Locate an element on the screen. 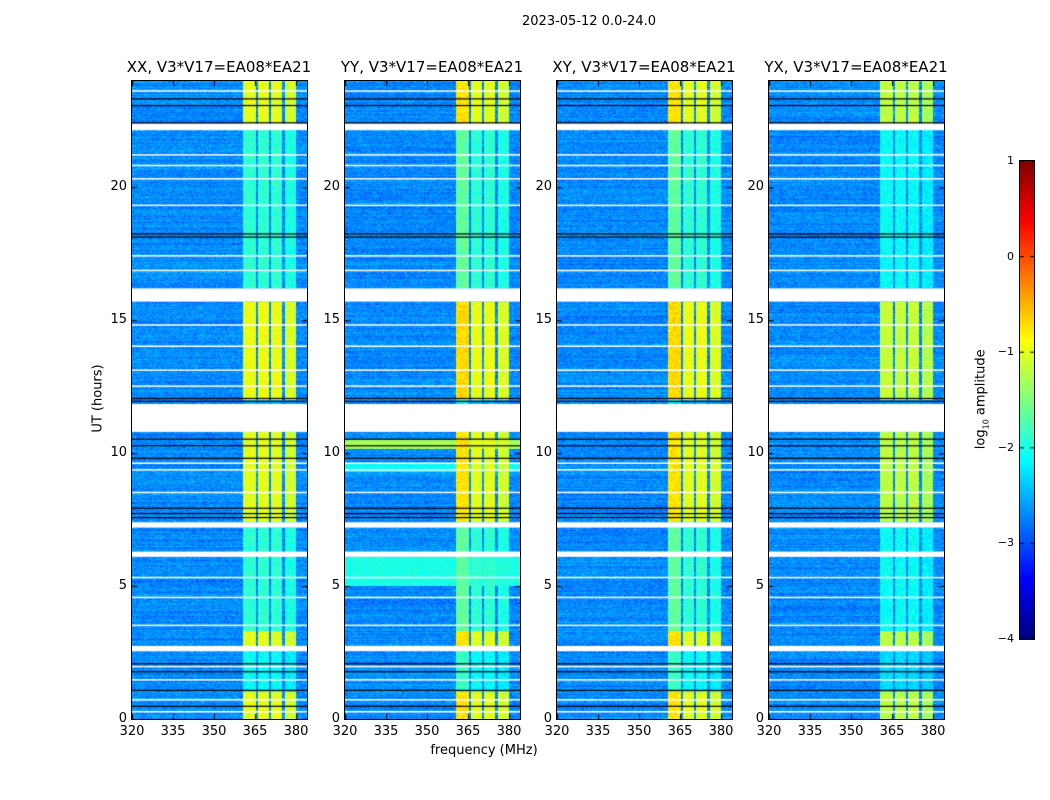  heatmap-panel-yx is located at coordinates (856, 400).